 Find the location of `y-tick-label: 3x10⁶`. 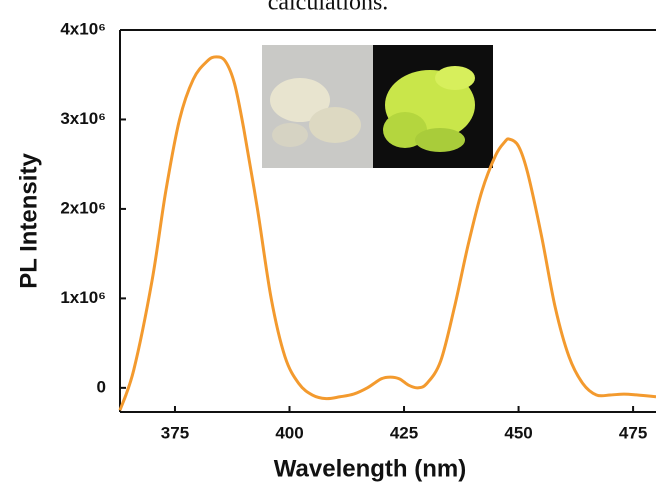

y-tick-label: 3x10⁶ is located at coordinates (83, 118).